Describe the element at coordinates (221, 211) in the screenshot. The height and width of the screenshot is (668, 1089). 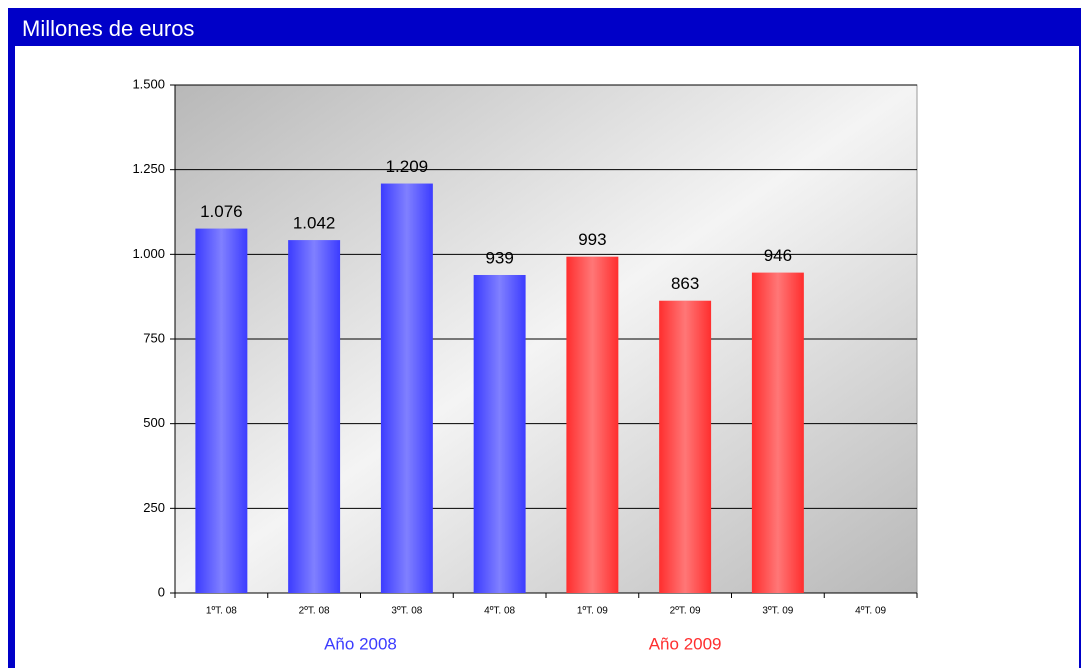
I see `value-label: 1.076` at that location.